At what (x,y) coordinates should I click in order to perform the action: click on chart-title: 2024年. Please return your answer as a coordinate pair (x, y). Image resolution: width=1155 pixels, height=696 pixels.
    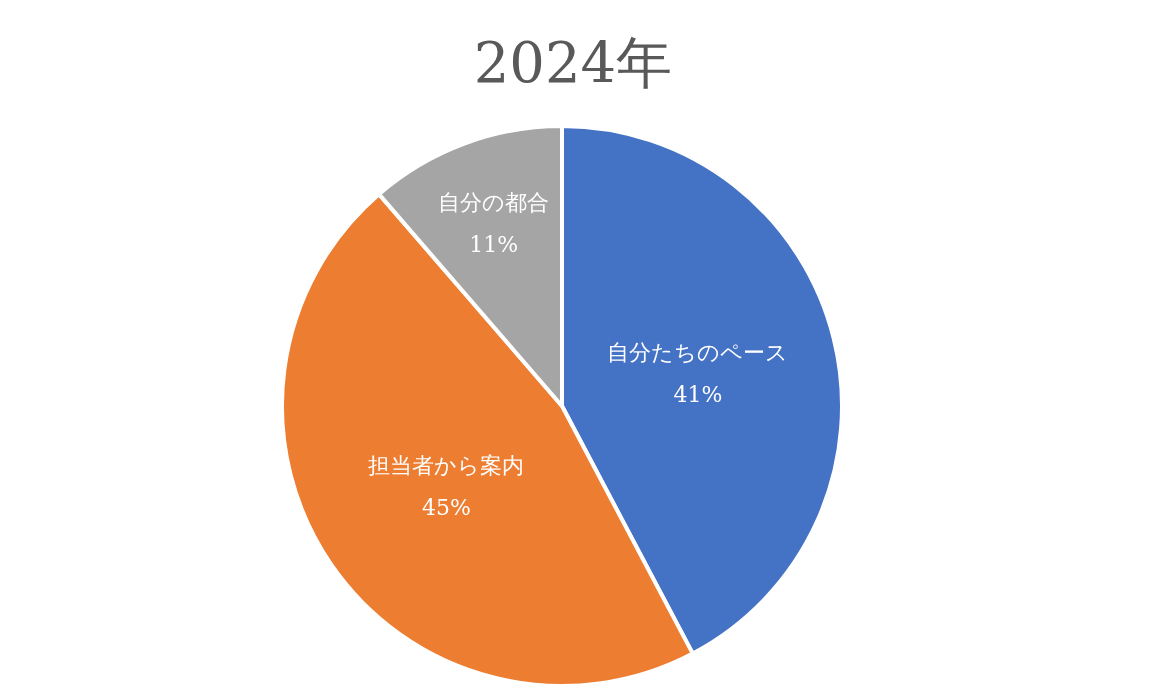
    Looking at the image, I should click on (573, 62).